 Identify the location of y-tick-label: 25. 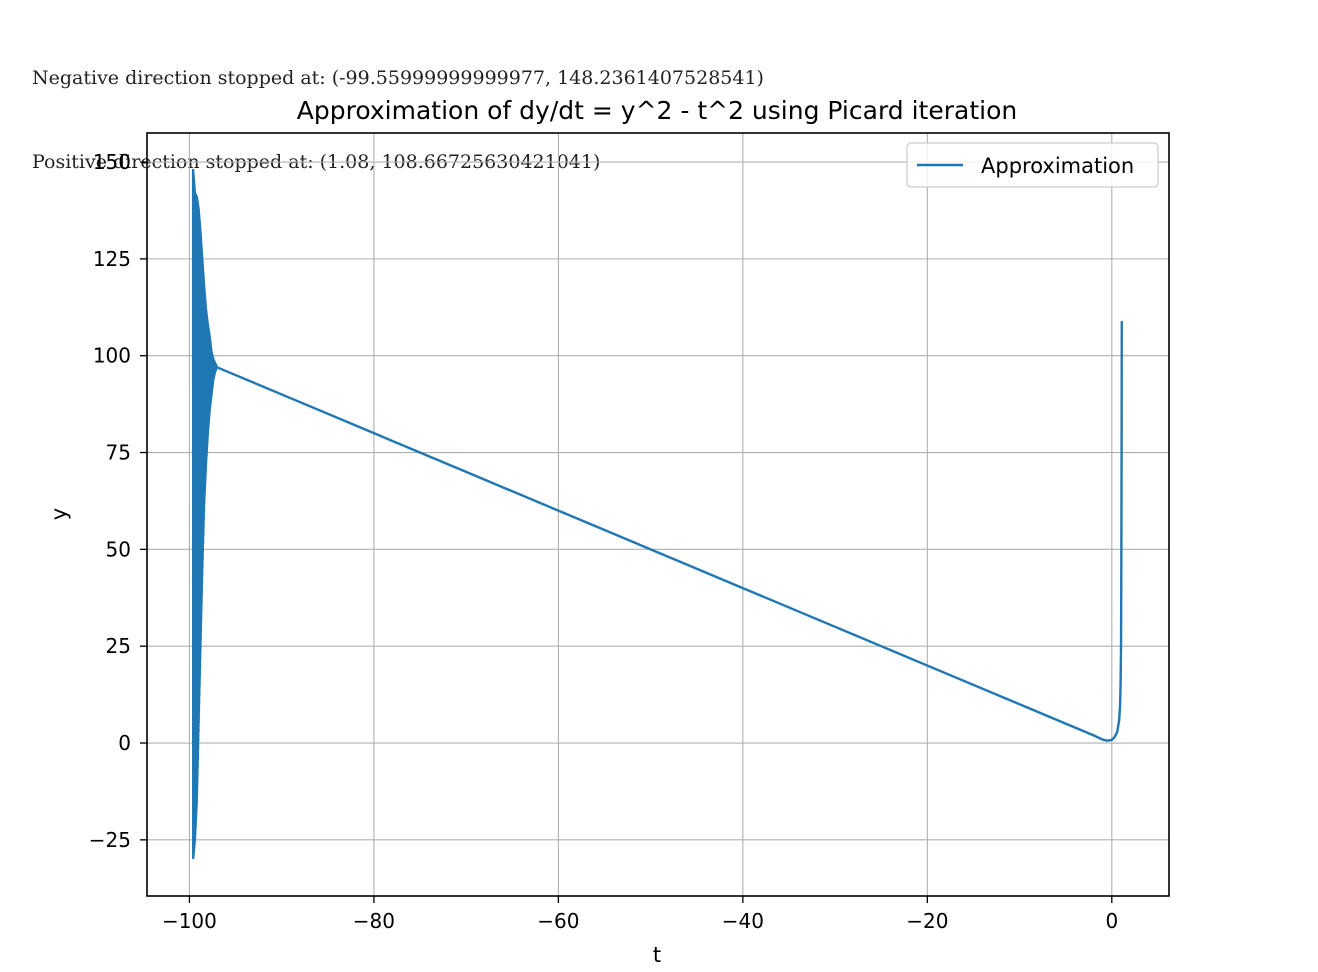
(118, 646).